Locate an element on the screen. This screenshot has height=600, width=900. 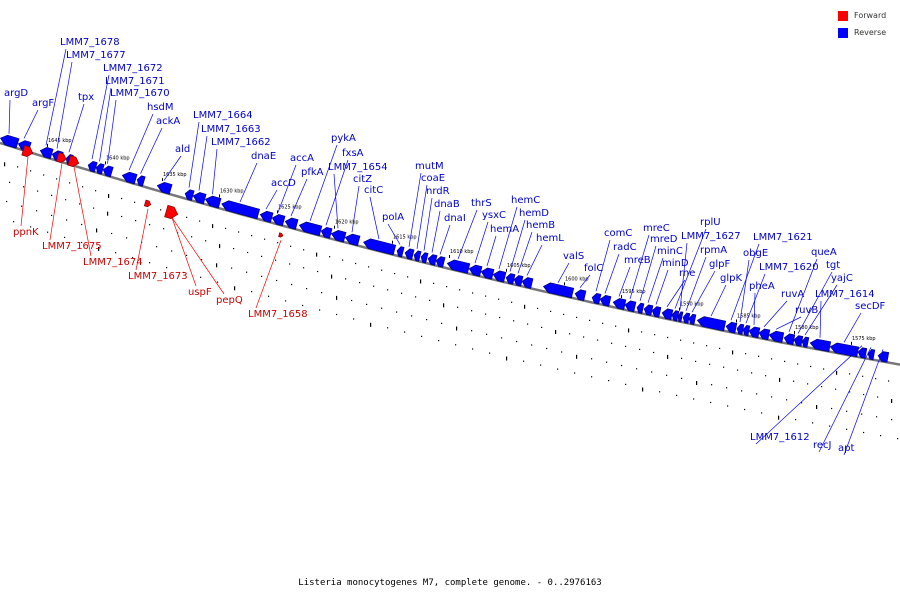
gene-mred is located at coordinates (640, 308).